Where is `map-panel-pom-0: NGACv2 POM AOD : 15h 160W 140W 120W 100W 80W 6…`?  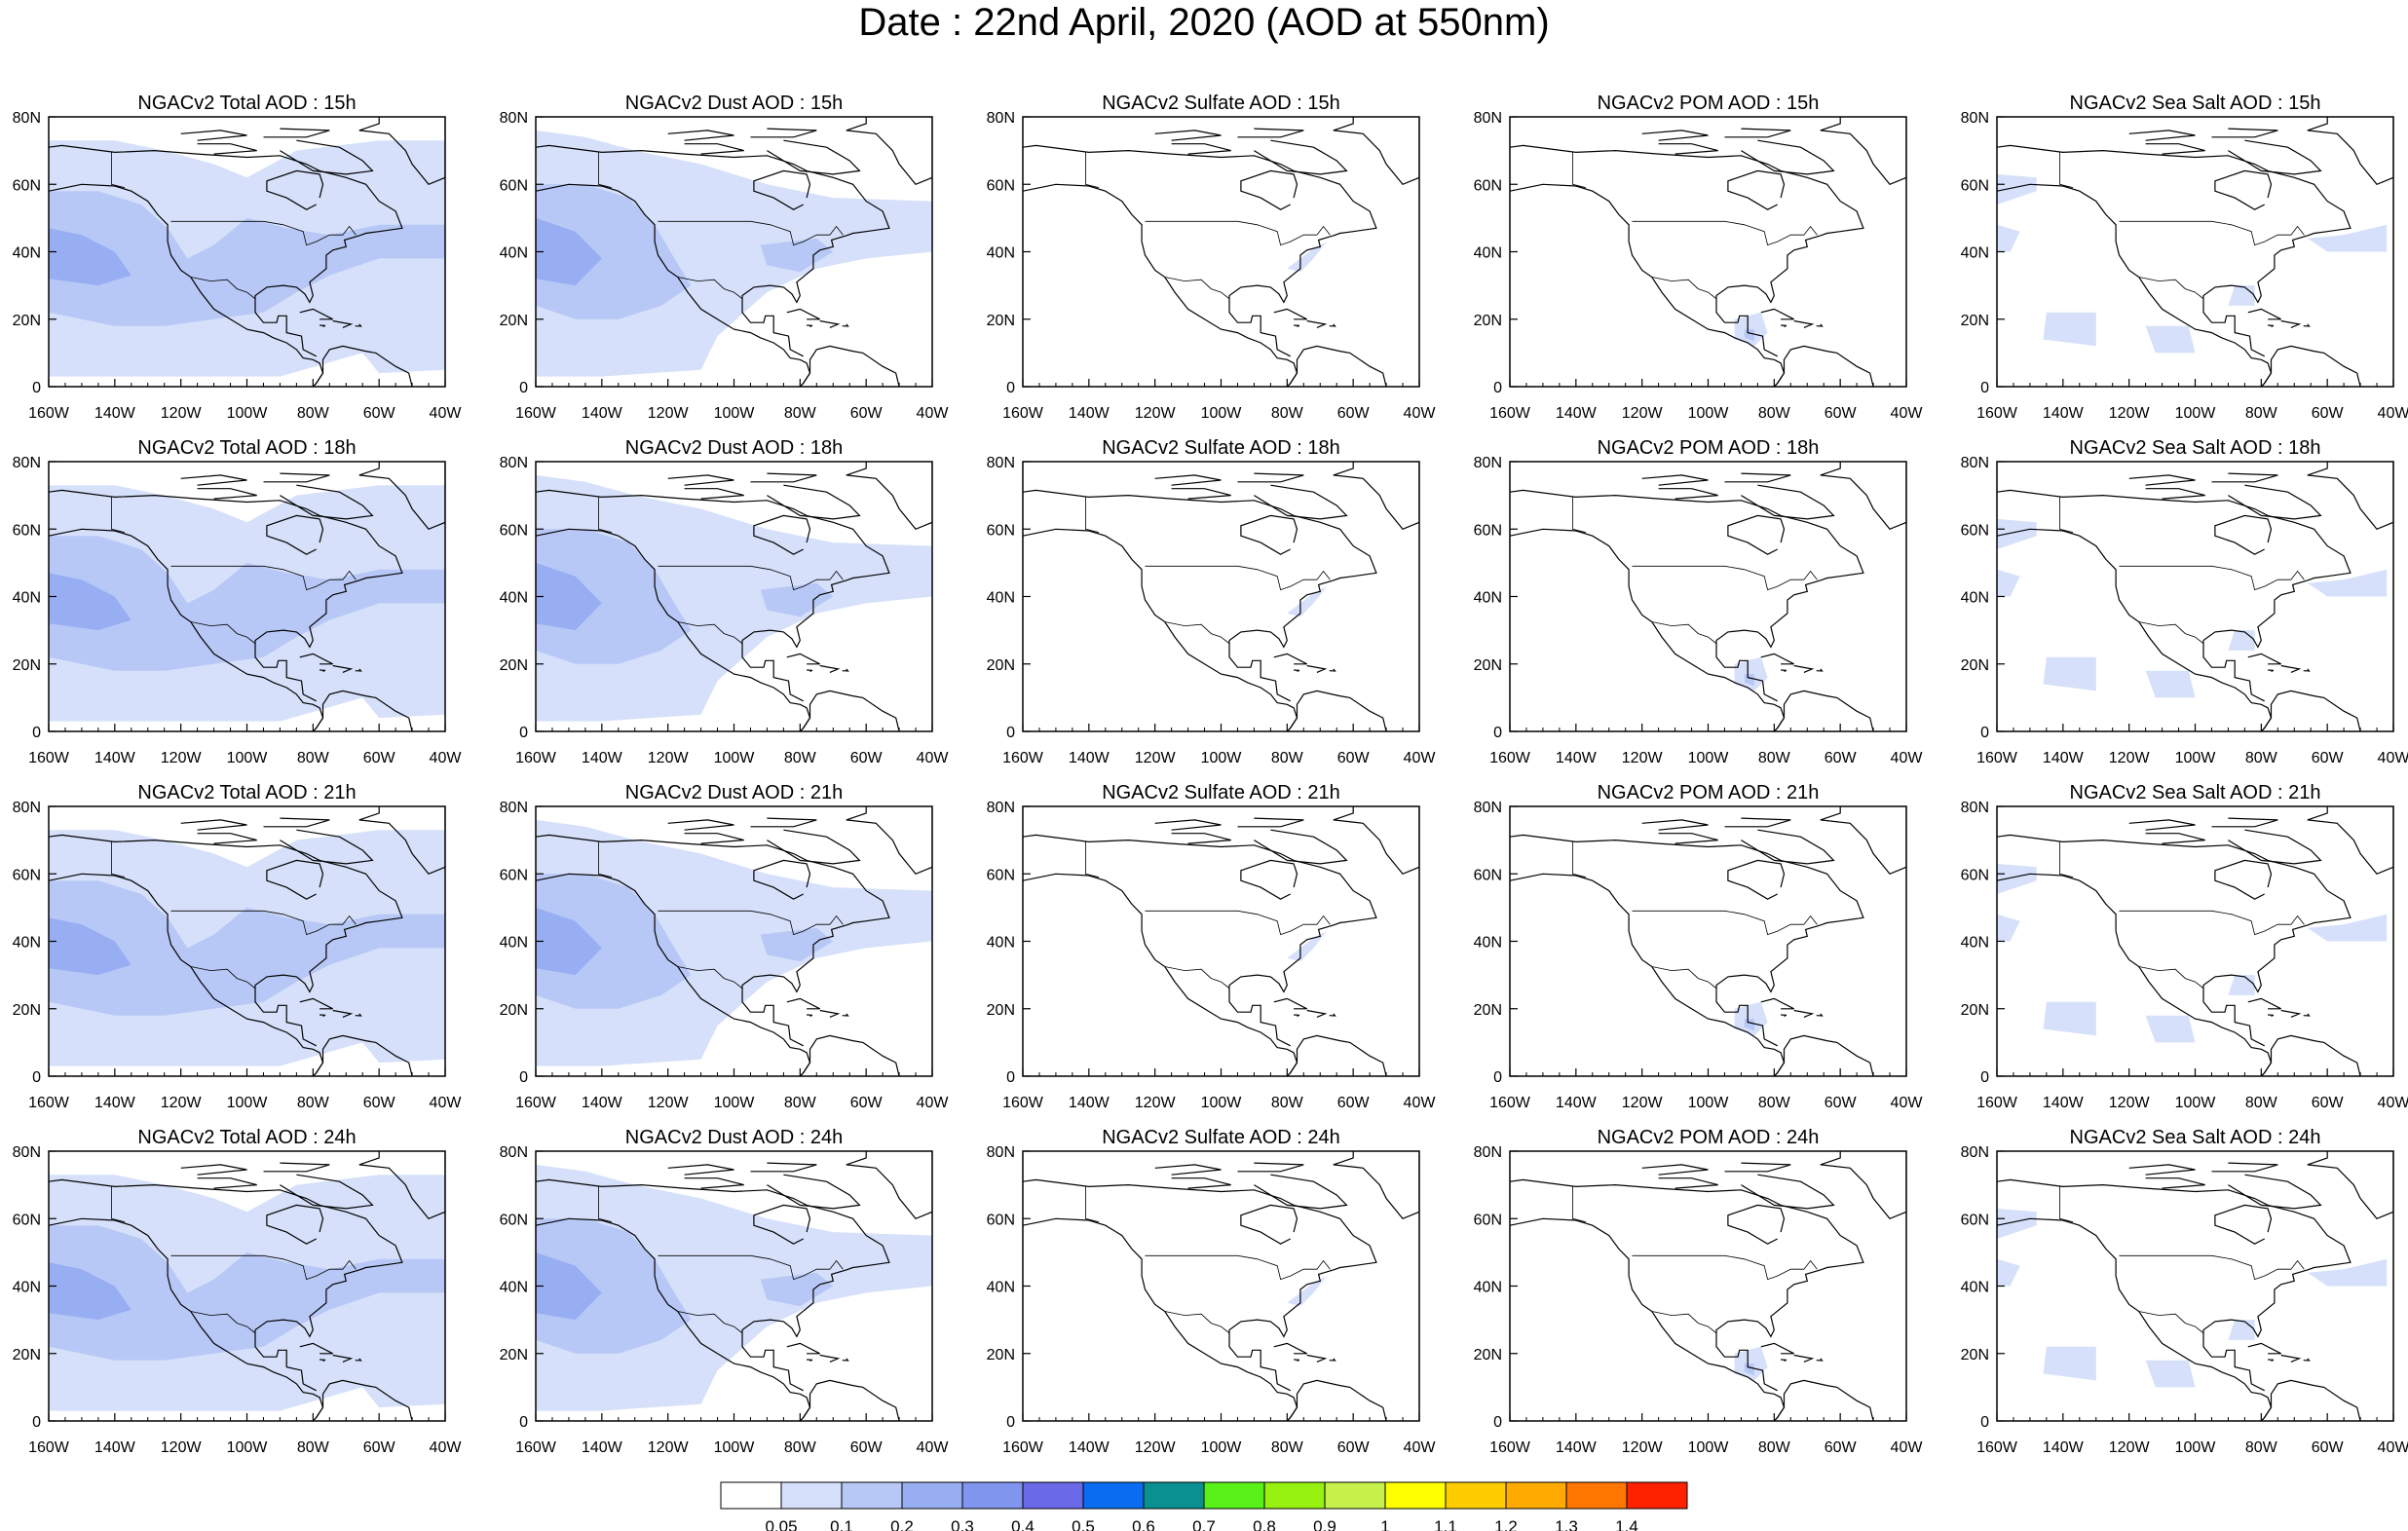
map-panel-pom-0: NGACv2 POM AOD : 15h 160W 140W 120W 100W 80W 6… is located at coordinates (1699, 258).